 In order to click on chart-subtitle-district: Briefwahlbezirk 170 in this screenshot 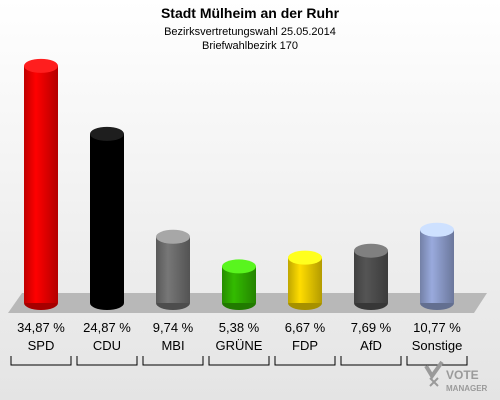, I will do `click(250, 46)`.